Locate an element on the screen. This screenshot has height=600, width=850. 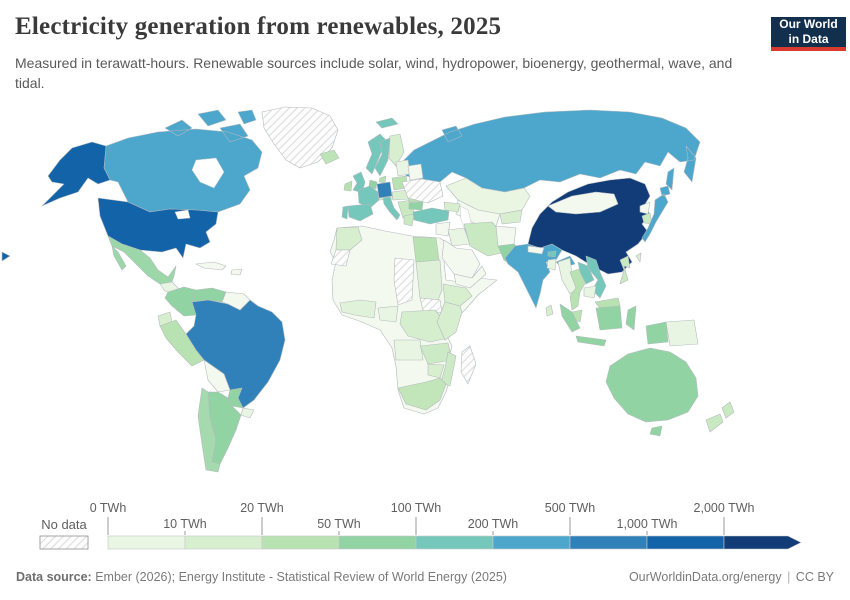
country-belarus is located at coordinates (415, 172).